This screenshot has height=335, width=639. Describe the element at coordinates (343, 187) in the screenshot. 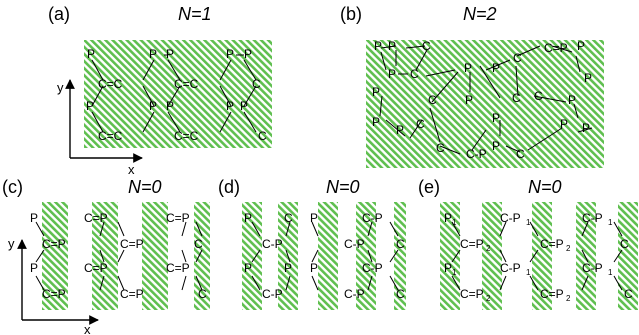

I see `panel-d-title: N=0` at that location.